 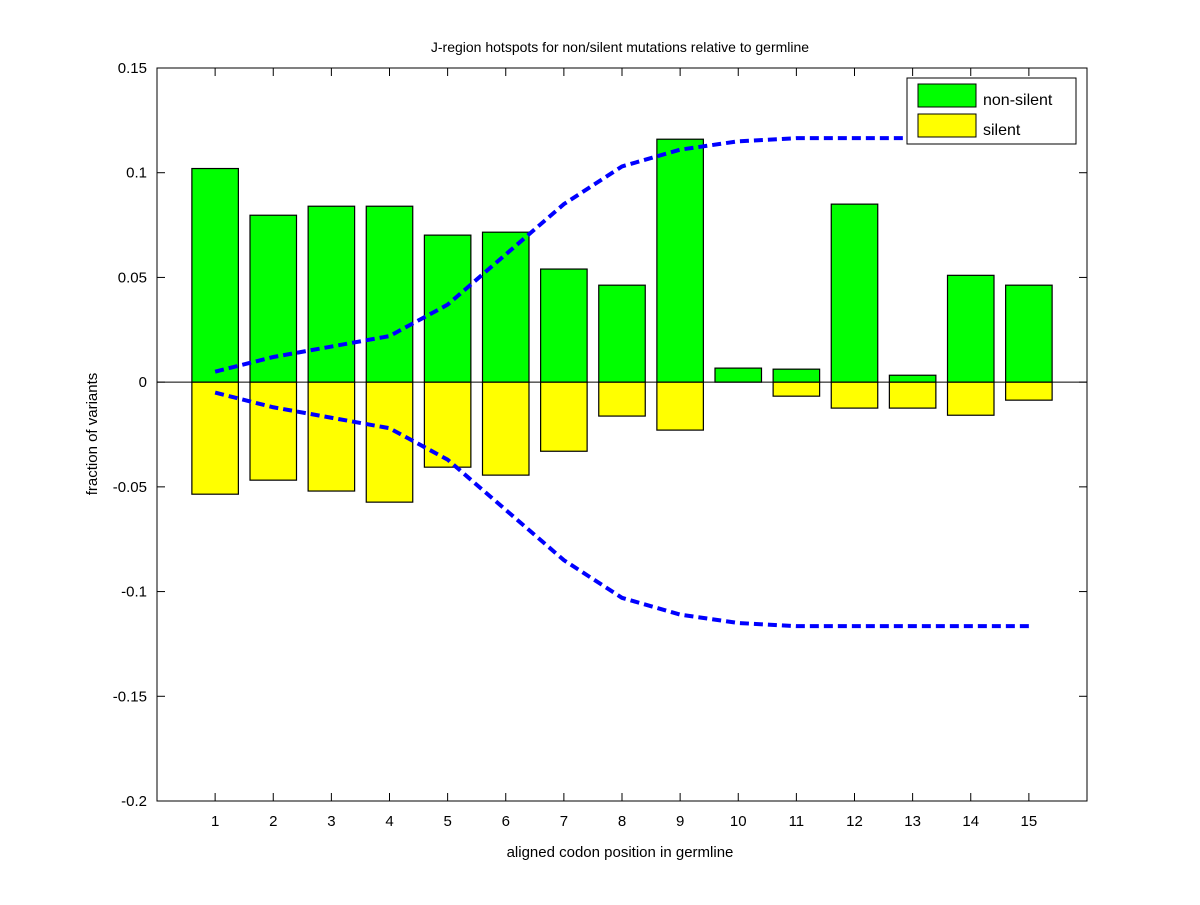 What do you see at coordinates (331, 821) in the screenshot?
I see `x-tick-label: 3` at bounding box center [331, 821].